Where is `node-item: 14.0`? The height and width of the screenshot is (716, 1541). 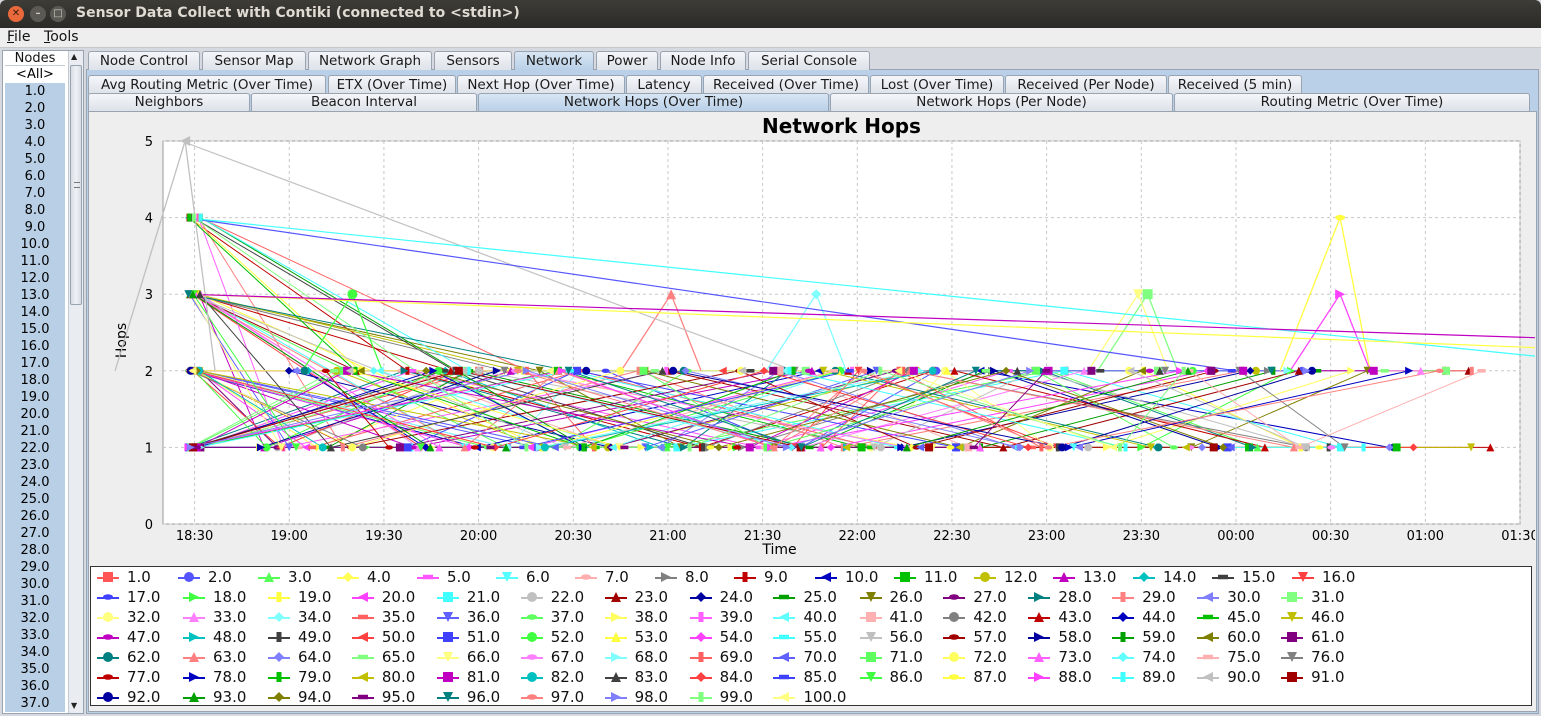 node-item: 14.0 is located at coordinates (35, 312).